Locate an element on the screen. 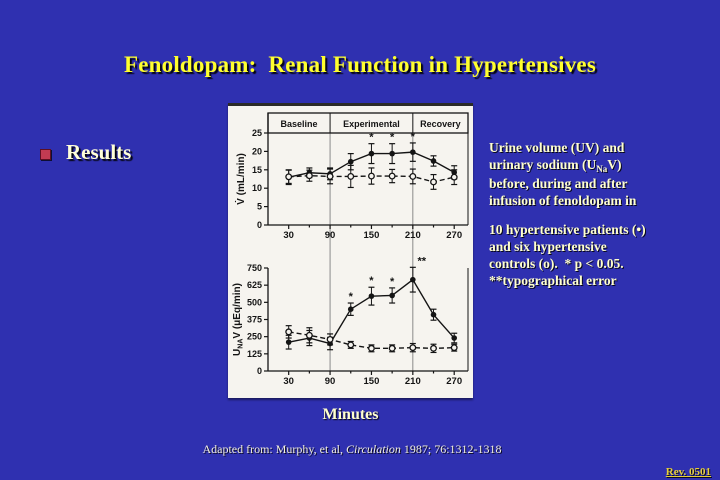 The width and height of the screenshot is (720, 480). svg-text: 25 is located at coordinates (257, 133).